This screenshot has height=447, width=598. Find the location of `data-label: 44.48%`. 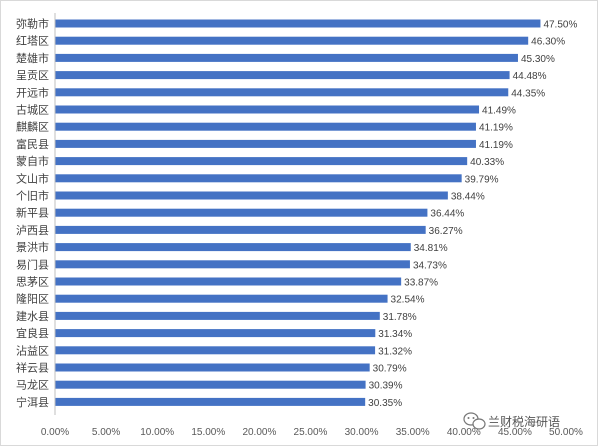

data-label: 44.48% is located at coordinates (530, 76).